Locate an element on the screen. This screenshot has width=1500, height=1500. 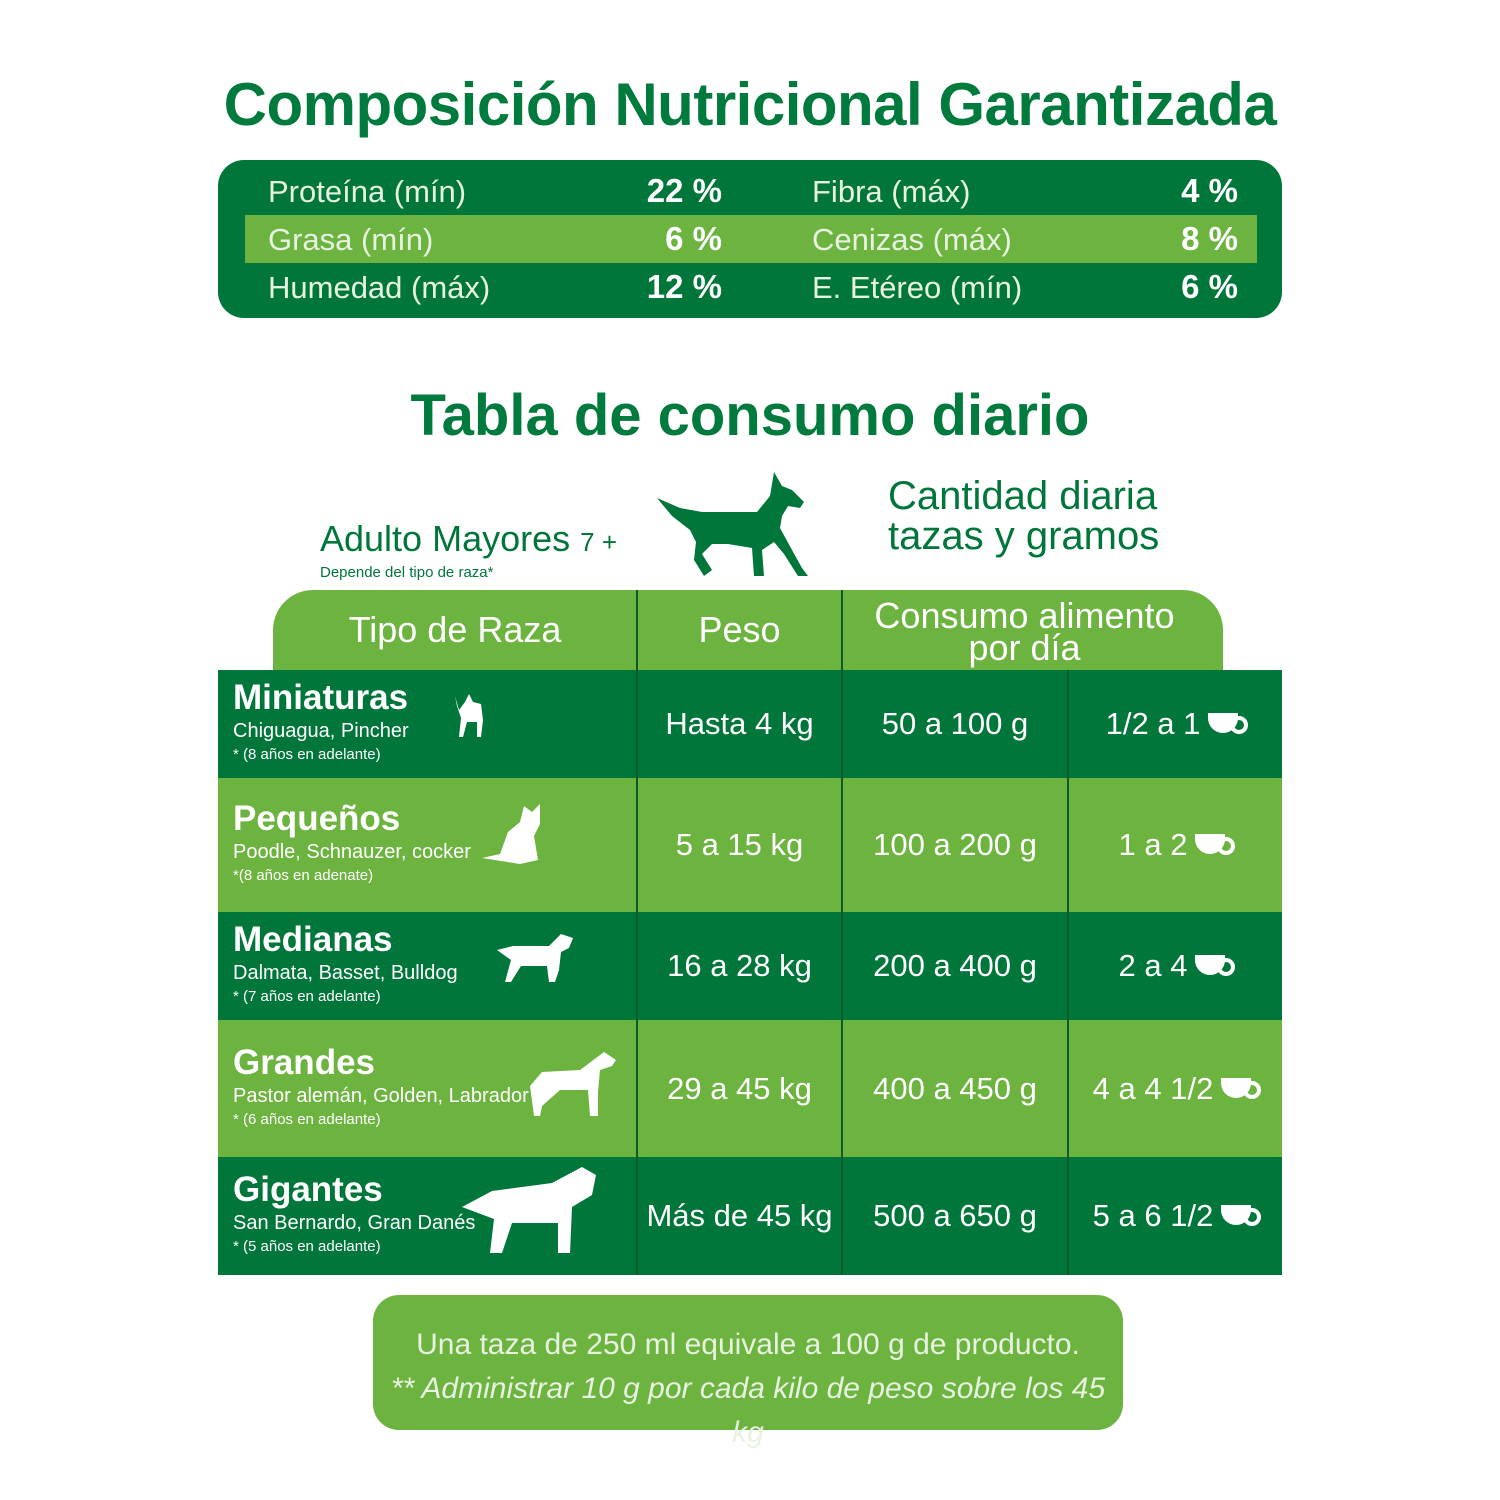
breed-age: * (7 años en adelante) is located at coordinates (307, 996).